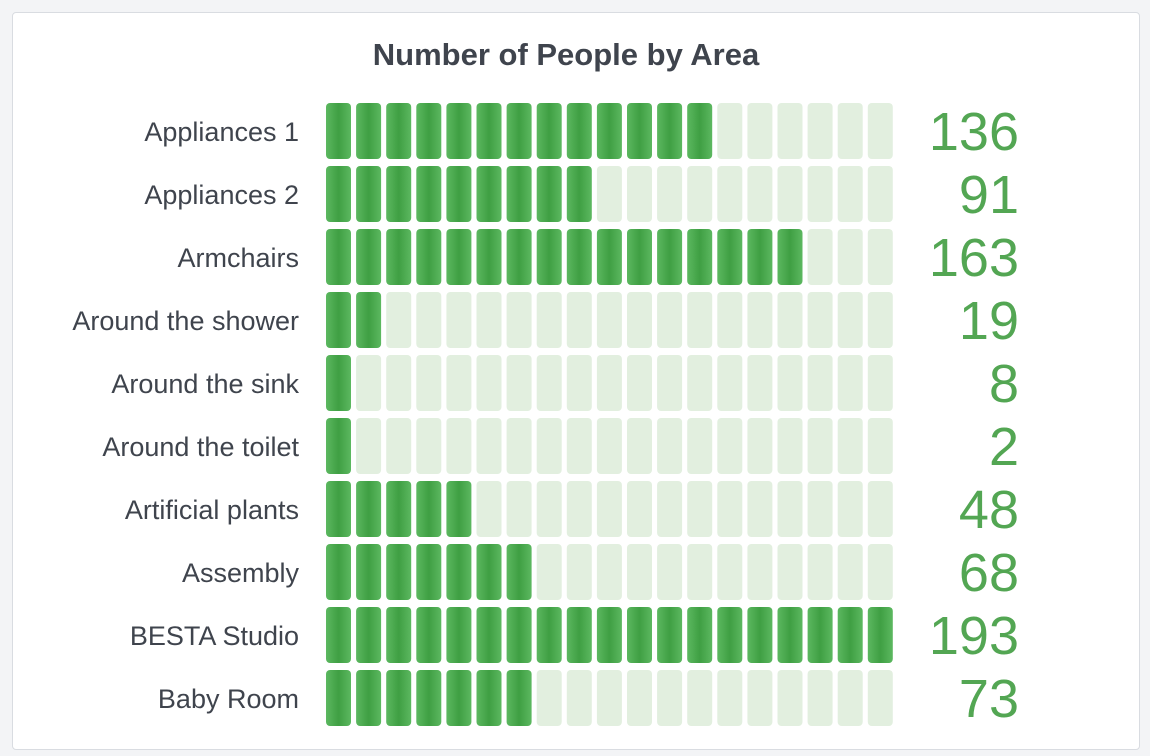 This screenshot has width=1150, height=756. I want to click on bar-row: Appliances 2 91, so click(581, 195).